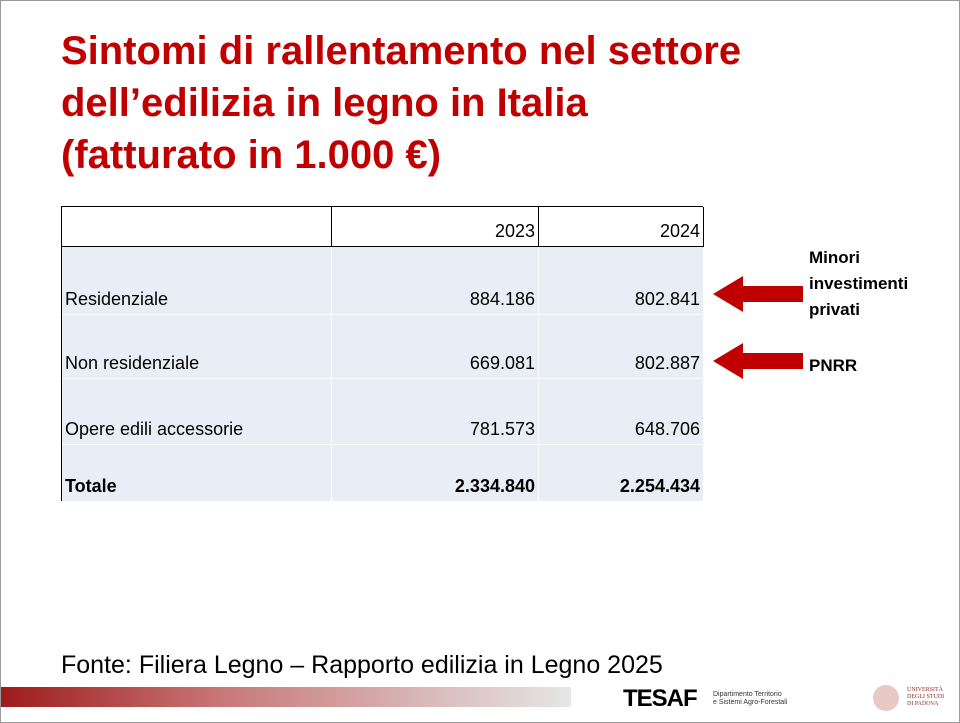  I want to click on university-line: di Padova, so click(923, 704).